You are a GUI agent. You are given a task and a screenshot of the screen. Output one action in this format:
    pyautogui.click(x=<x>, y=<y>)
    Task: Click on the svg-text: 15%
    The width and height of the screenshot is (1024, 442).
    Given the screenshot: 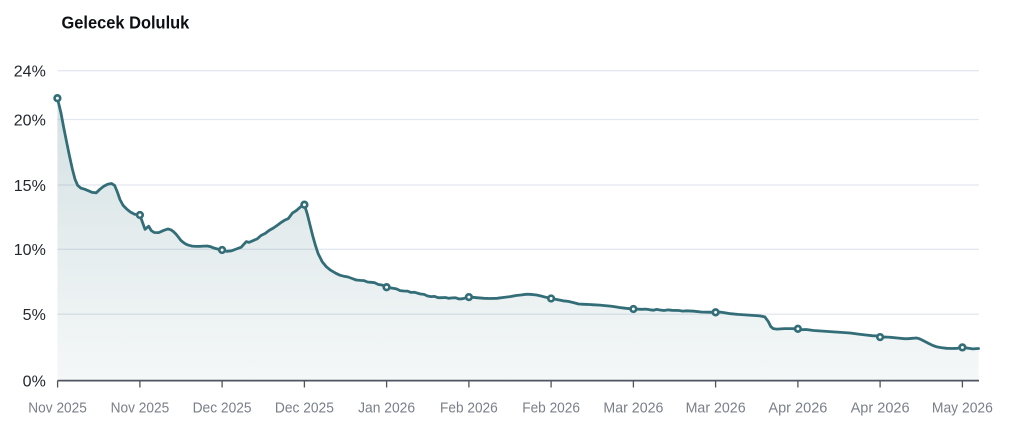 What is the action you would take?
    pyautogui.click(x=30, y=186)
    